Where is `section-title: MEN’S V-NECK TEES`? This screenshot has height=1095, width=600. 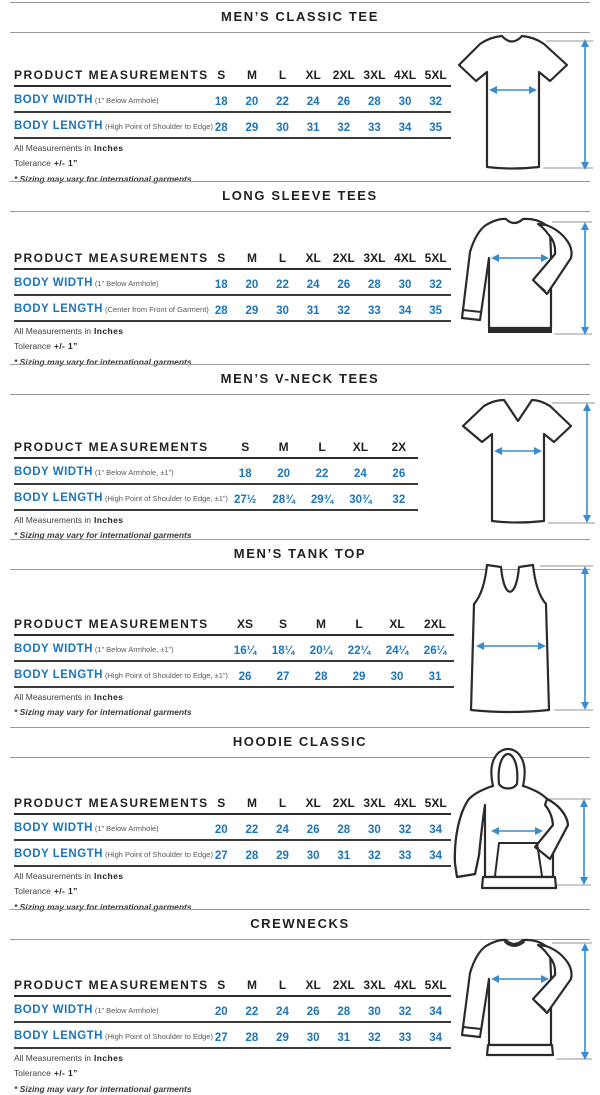
section-title: MEN’S V-NECK TEES is located at coordinates (300, 378).